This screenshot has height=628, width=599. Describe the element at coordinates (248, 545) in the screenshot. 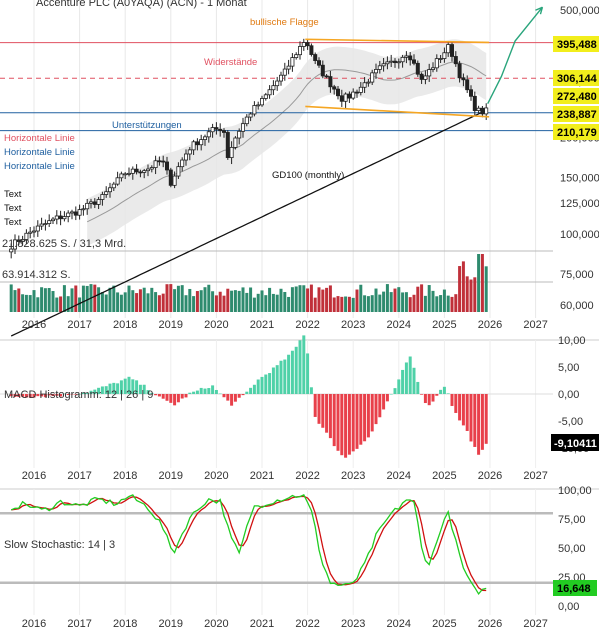

I see `stochastic-k-line` at that location.